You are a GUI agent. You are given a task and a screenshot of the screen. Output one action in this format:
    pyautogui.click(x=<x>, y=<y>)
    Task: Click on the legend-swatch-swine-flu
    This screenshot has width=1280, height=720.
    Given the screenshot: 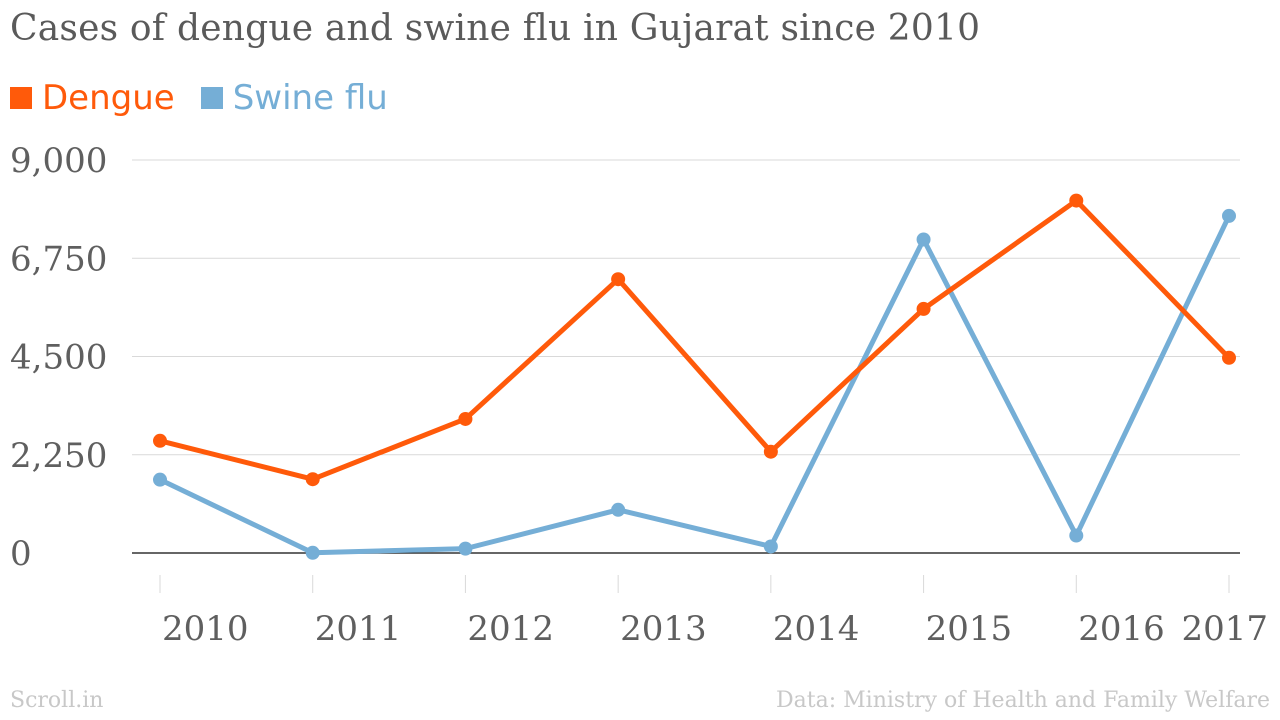 What is the action you would take?
    pyautogui.click(x=211, y=98)
    